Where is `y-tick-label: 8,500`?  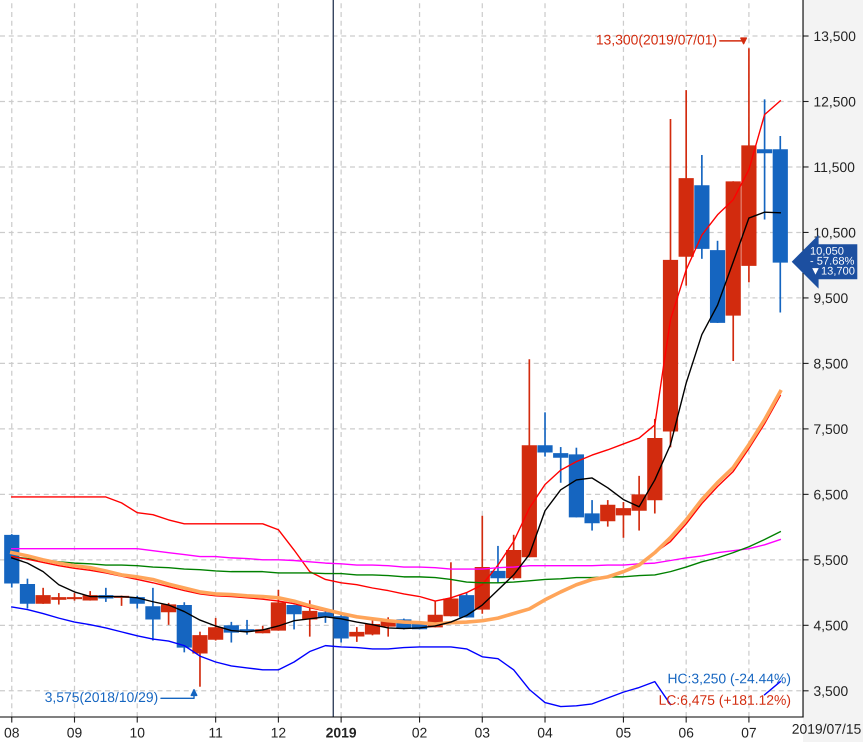 y-tick-label: 8,500 is located at coordinates (831, 364).